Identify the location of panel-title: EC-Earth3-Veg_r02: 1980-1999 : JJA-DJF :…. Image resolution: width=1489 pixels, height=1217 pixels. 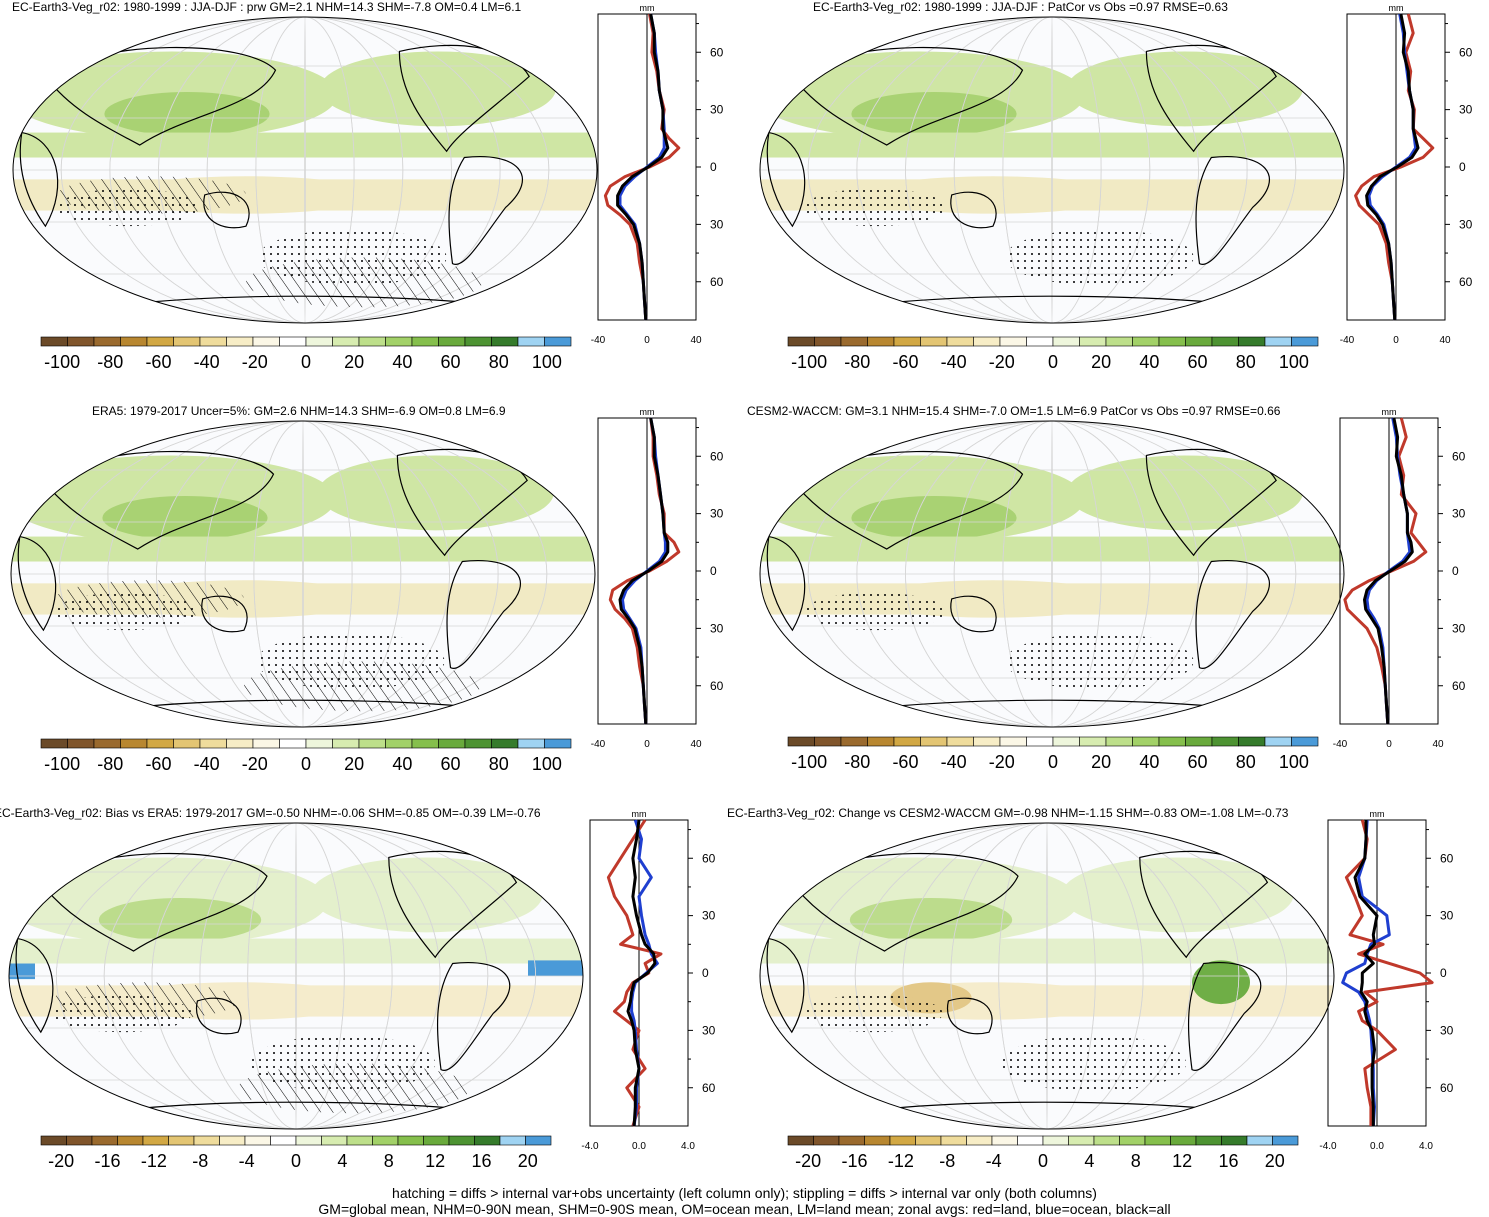
(267, 7).